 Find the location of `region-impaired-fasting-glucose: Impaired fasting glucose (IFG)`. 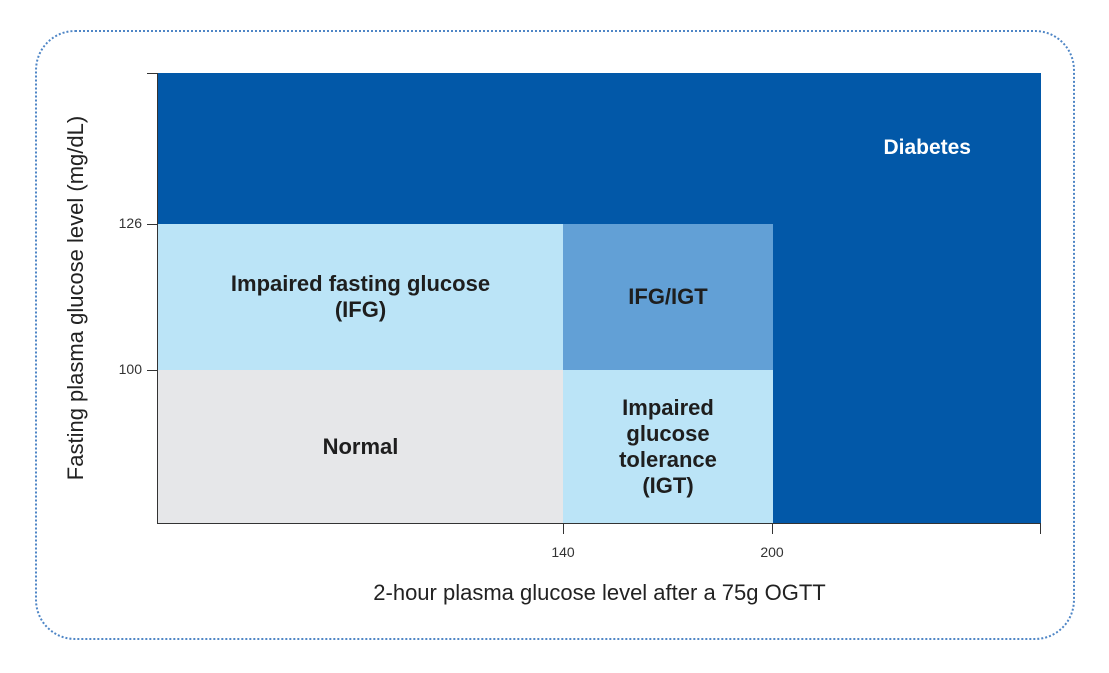

region-impaired-fasting-glucose: Impaired fasting glucose (IFG) is located at coordinates (360, 297).